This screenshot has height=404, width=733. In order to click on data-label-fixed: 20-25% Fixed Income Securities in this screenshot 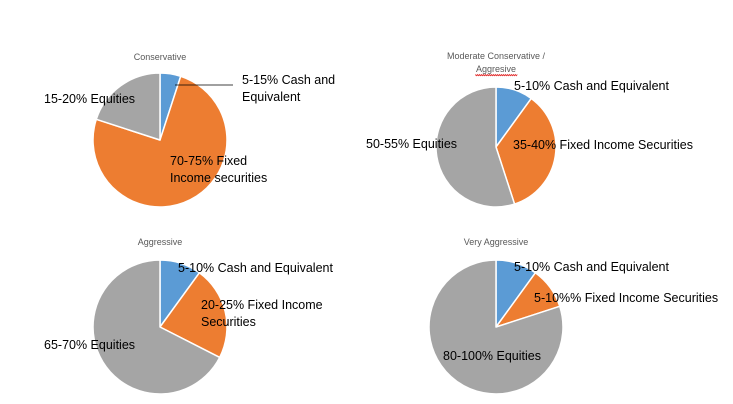, I will do `click(262, 313)`.